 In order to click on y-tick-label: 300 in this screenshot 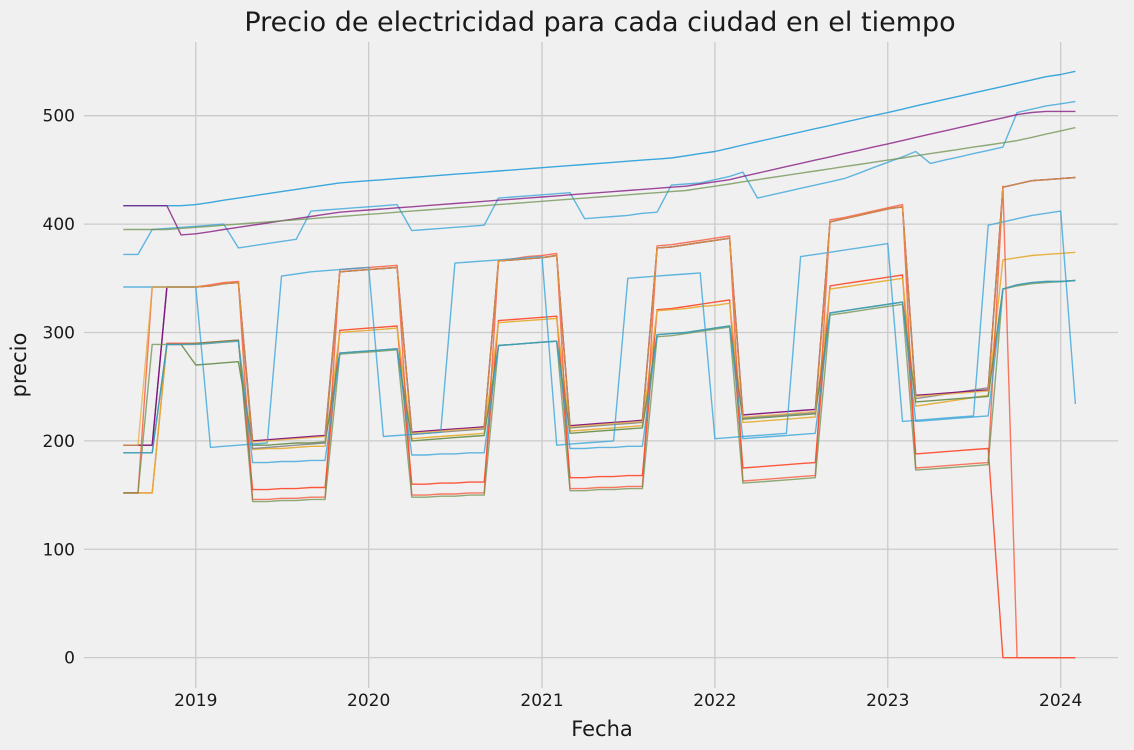, I will do `click(59, 333)`.